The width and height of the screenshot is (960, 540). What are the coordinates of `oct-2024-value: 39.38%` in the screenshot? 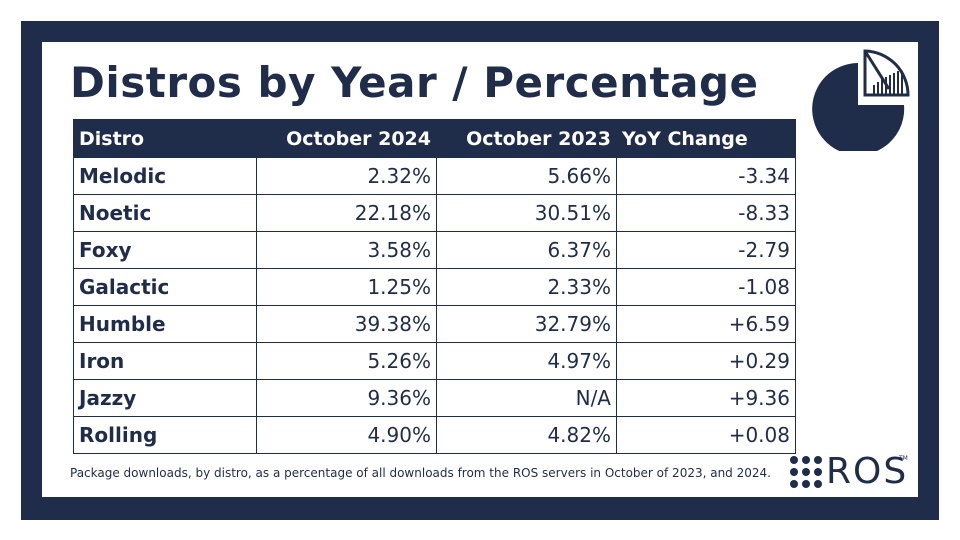 It's located at (346, 324).